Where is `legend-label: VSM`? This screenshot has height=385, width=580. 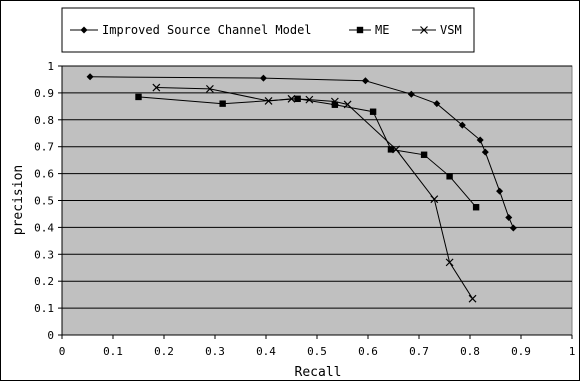 legend-label: VSM is located at coordinates (451, 30).